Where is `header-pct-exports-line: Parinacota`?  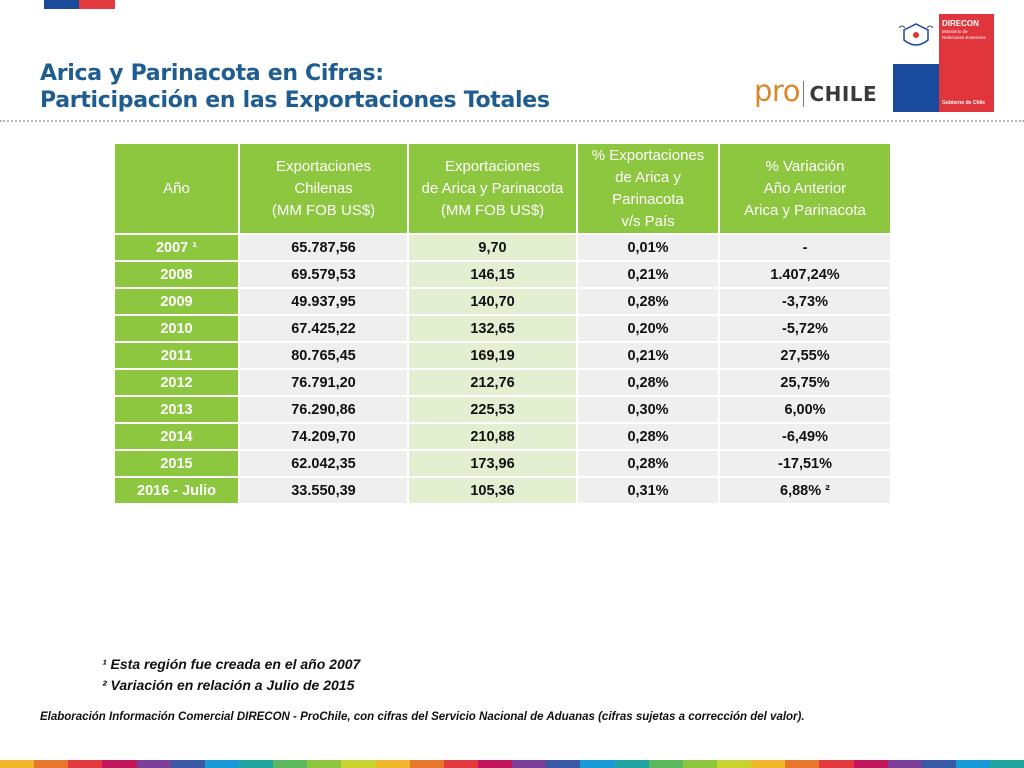 header-pct-exports-line: Parinacota is located at coordinates (648, 199).